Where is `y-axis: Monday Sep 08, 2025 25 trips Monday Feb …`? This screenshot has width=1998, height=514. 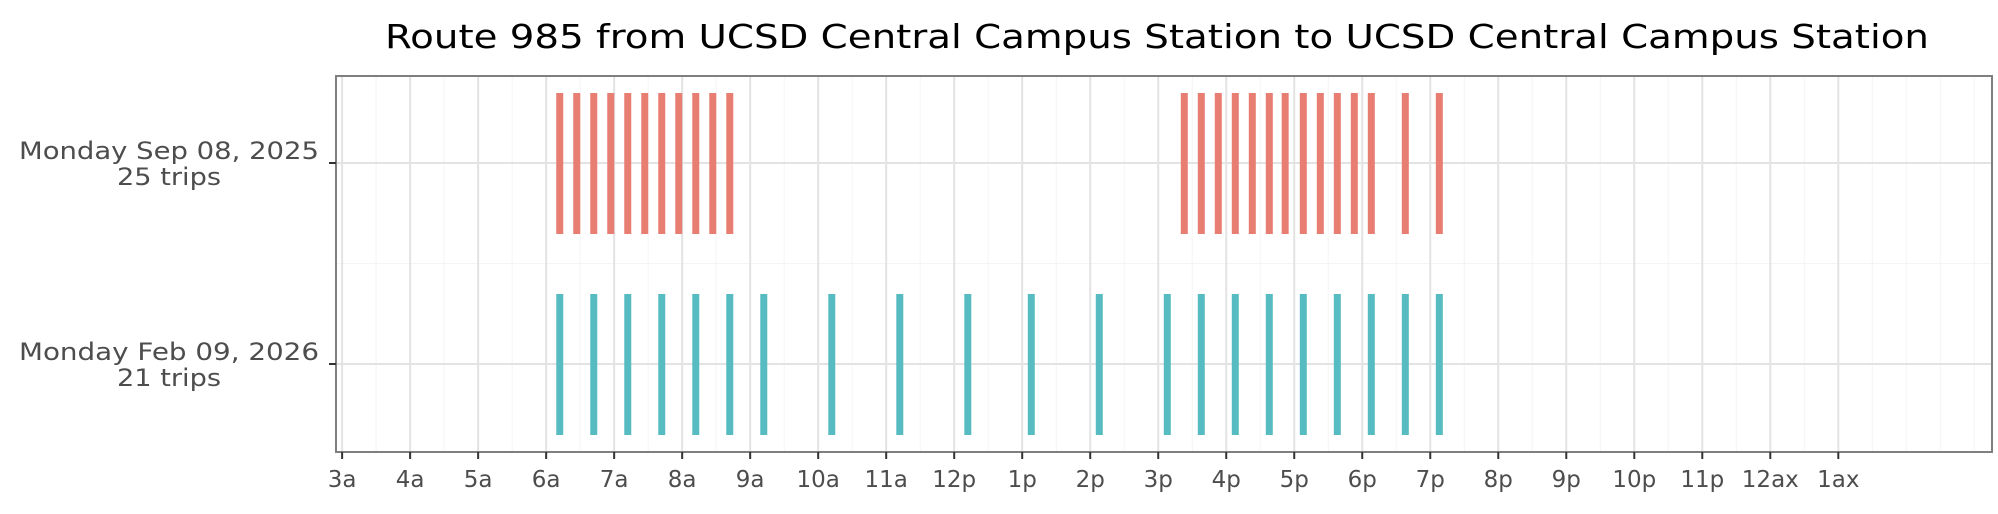 y-axis: Monday Sep 08, 2025 25 trips Monday Feb … is located at coordinates (177, 264).